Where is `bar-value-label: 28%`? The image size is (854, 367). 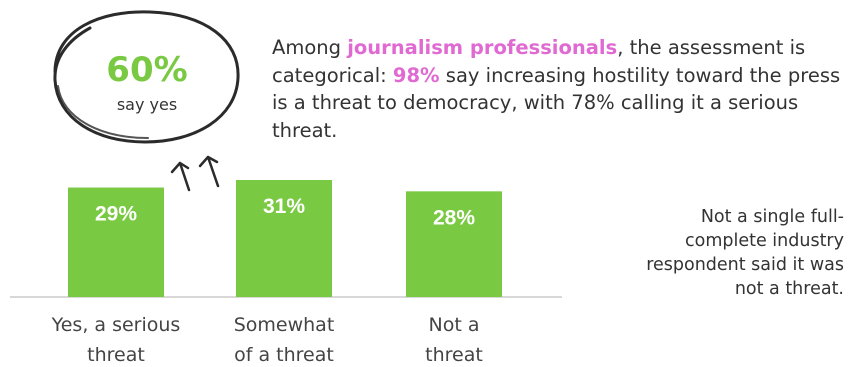 bar-value-label: 28% is located at coordinates (454, 217).